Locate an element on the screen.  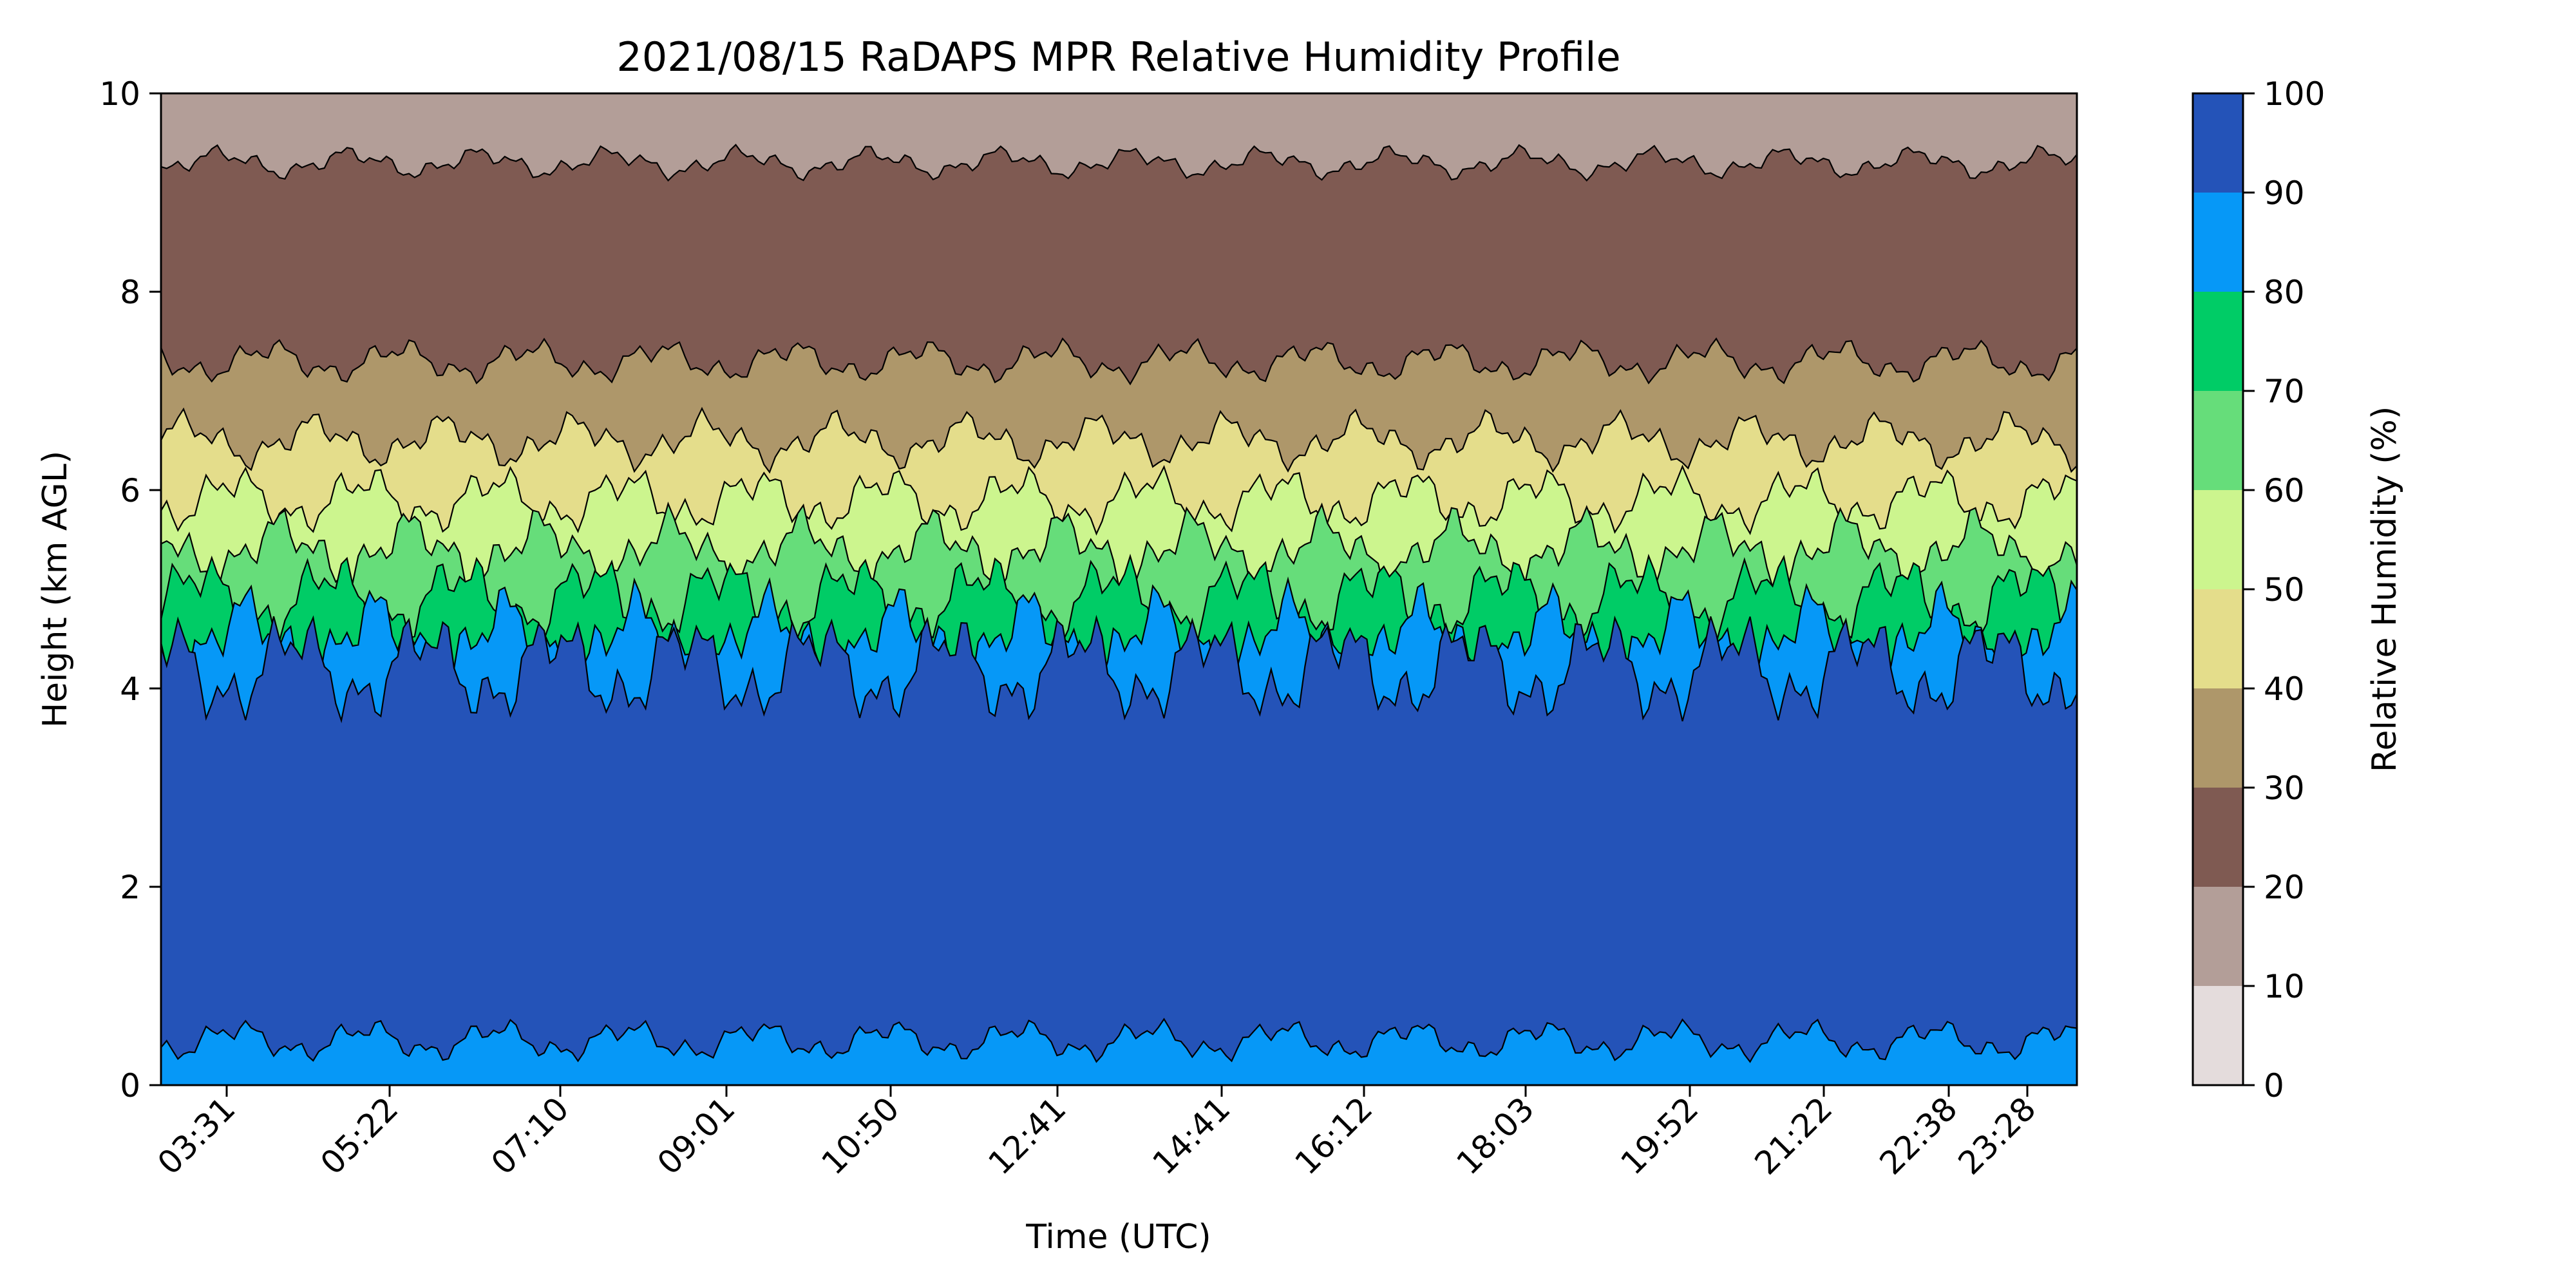
x-tick-label: 23:28 is located at coordinates (1997, 1136).